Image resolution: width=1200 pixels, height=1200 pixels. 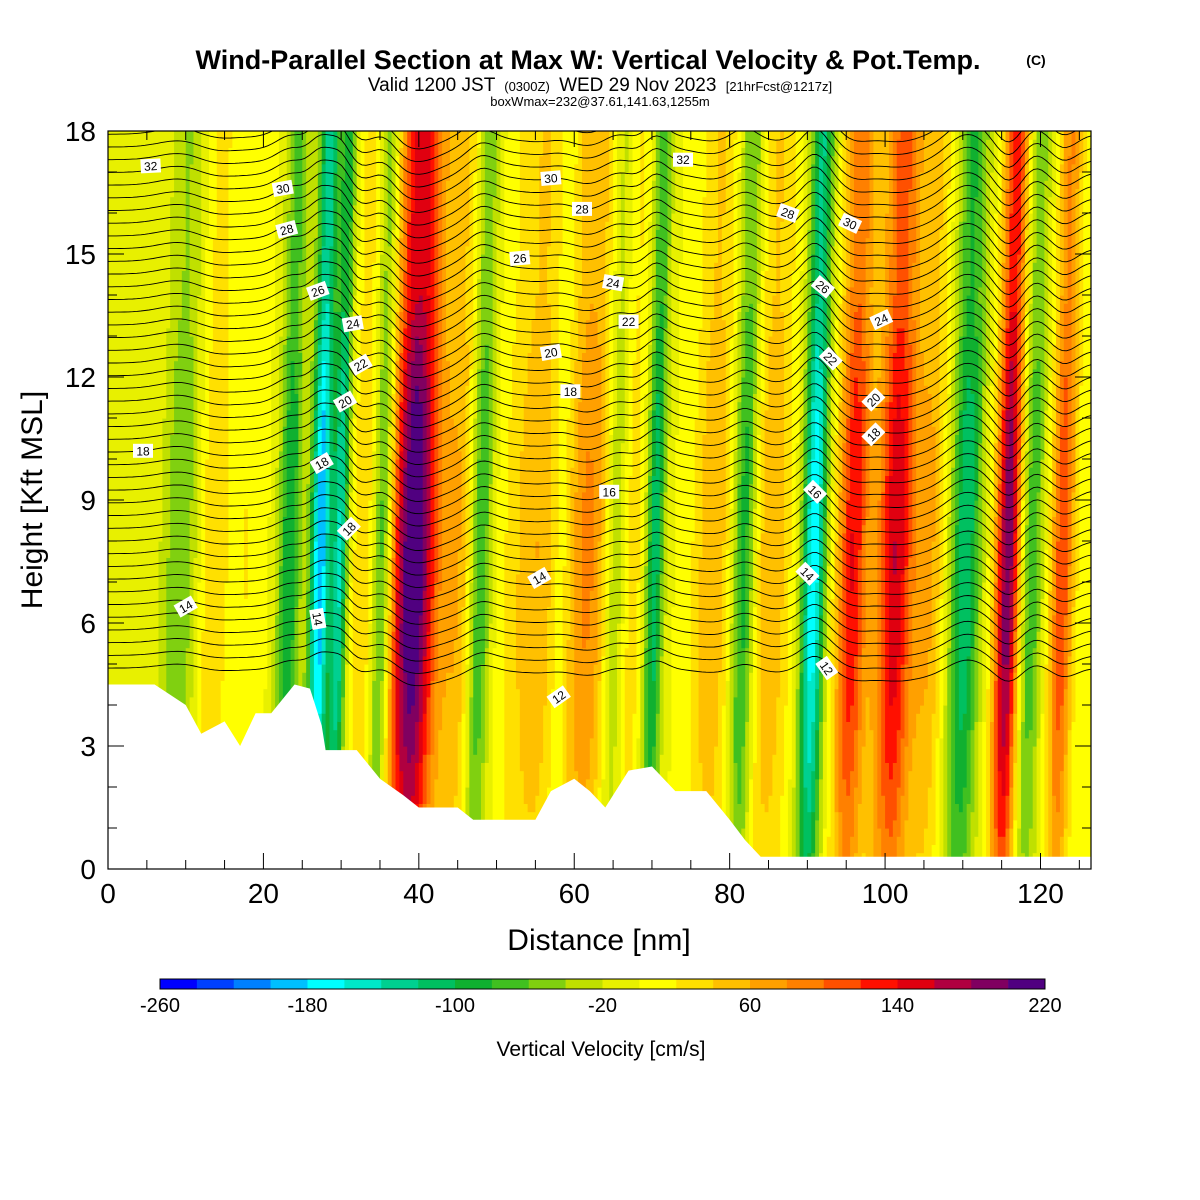 I want to click on colorbar-tick-label: -260, so click(x=160, y=1006).